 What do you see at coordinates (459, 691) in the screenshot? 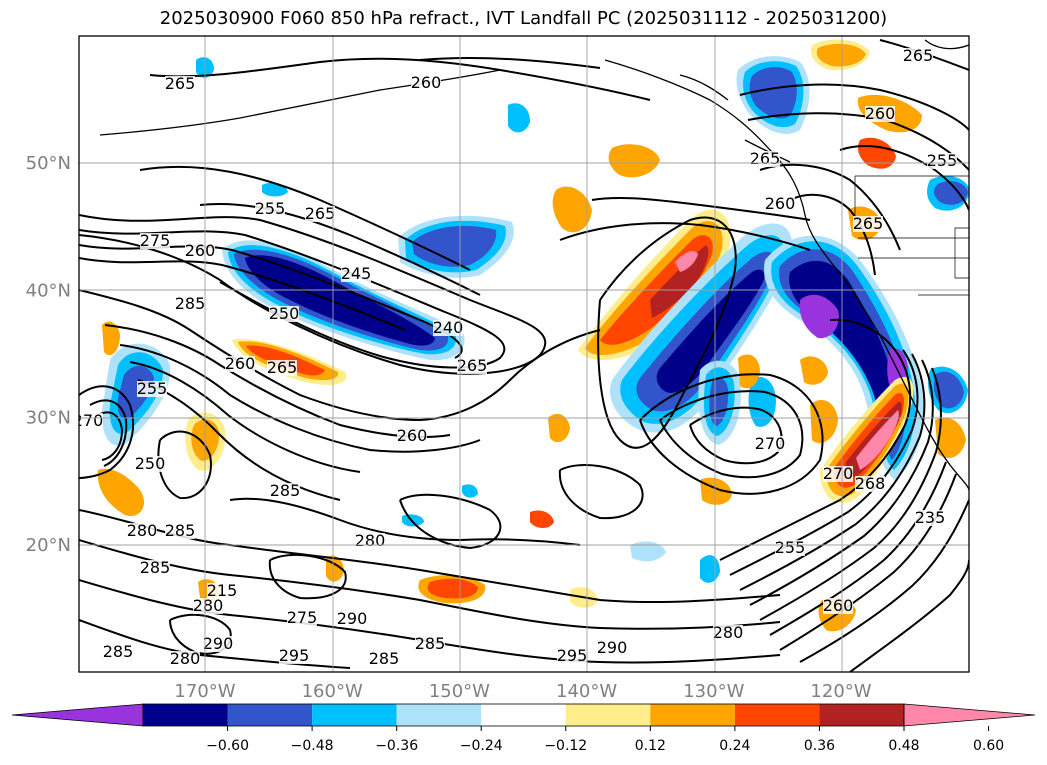
I see `lon-label: 150°W` at bounding box center [459, 691].